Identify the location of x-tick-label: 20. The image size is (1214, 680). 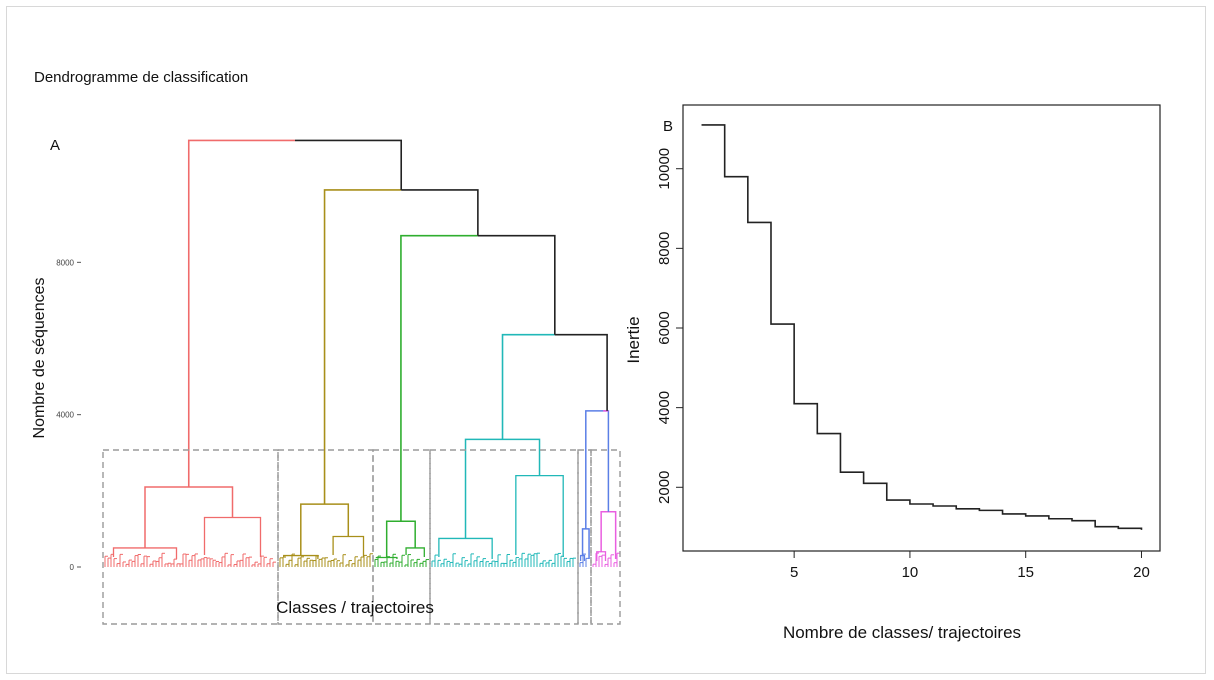
(1141, 572).